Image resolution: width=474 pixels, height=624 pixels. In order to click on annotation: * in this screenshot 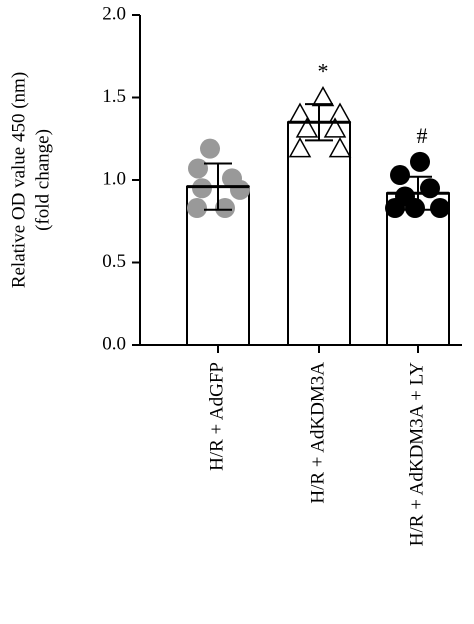, I will do `click(323, 71)`.